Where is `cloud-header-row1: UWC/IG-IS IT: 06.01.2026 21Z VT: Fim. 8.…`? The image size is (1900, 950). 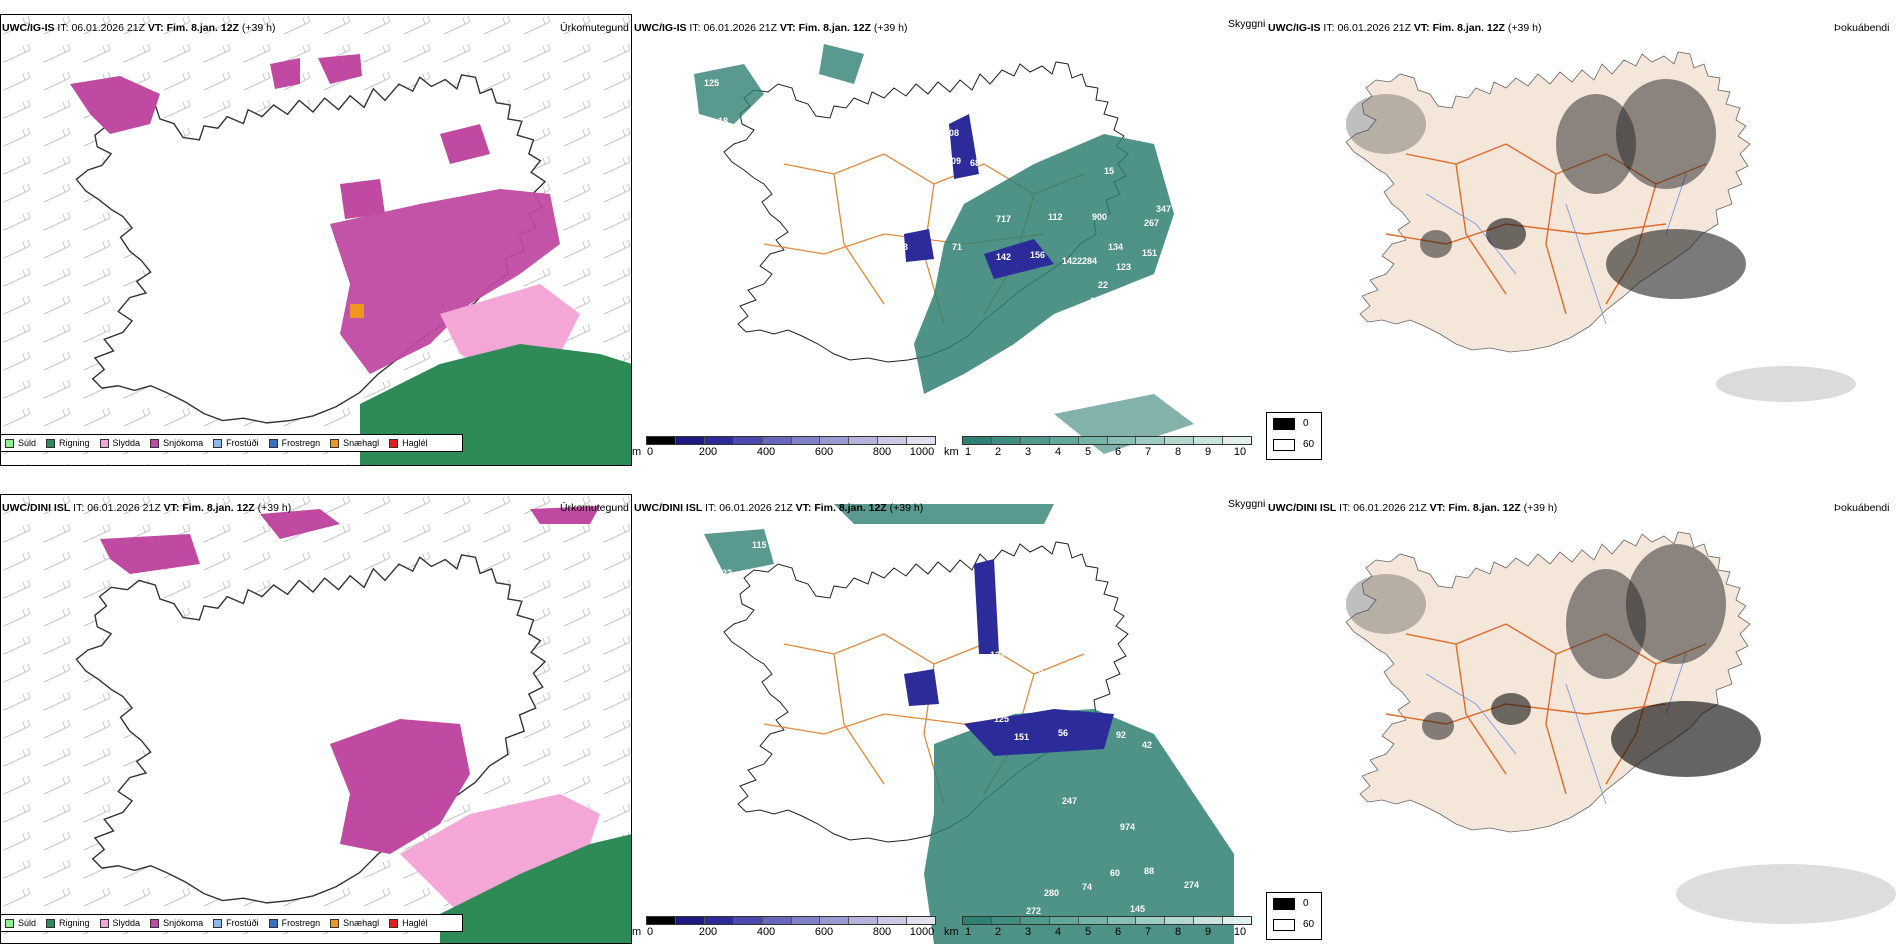
cloud-header-row1: UWC/IG-IS IT: 06.01.2026 21Z VT: Fim. 8.… is located at coordinates (1404, 28).